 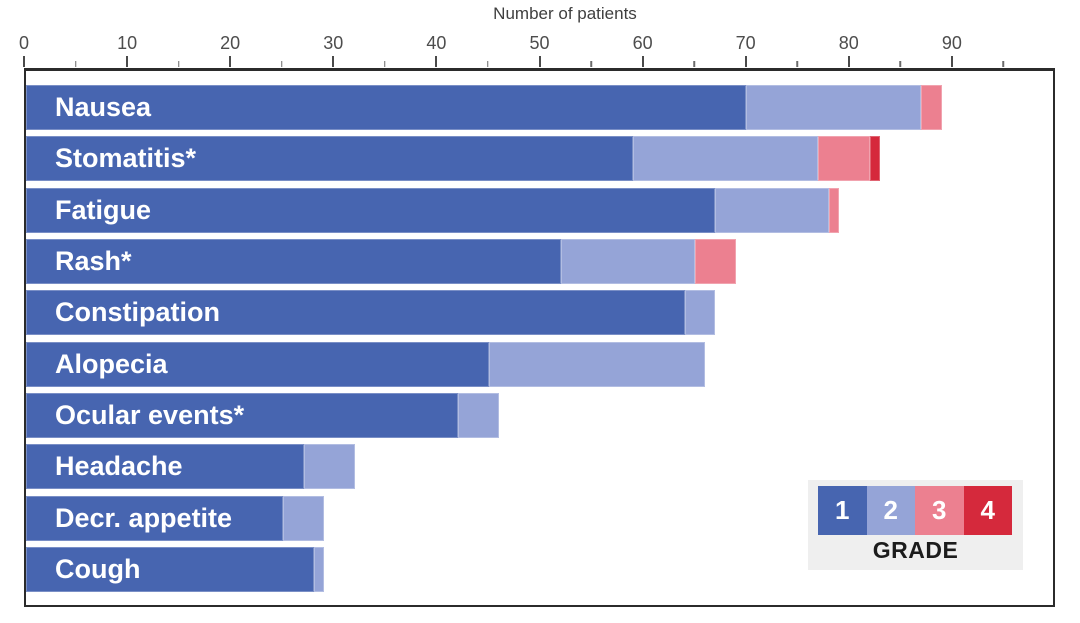 I want to click on legend-swatch-grade-3: 3, so click(x=939, y=510).